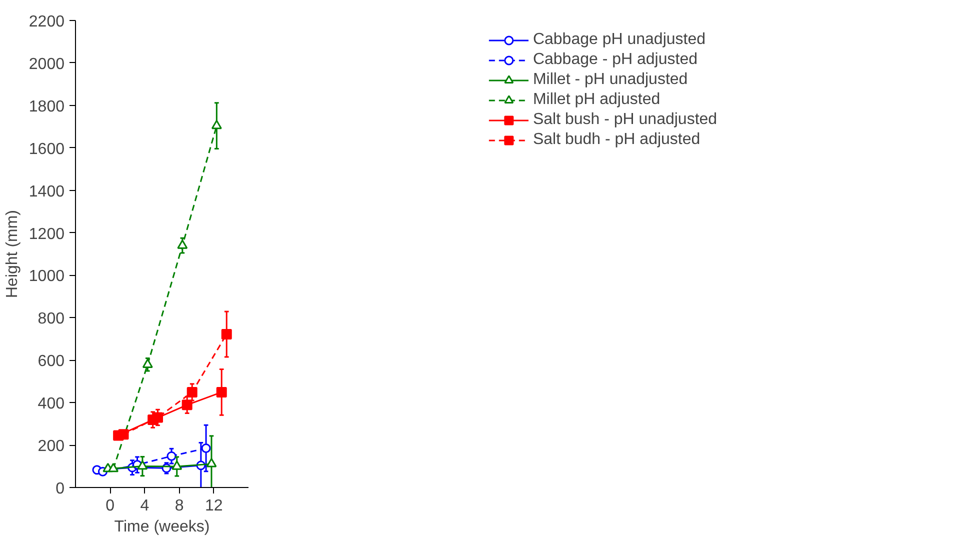  What do you see at coordinates (51, 447) in the screenshot?
I see `y-tick-label: 200` at bounding box center [51, 447].